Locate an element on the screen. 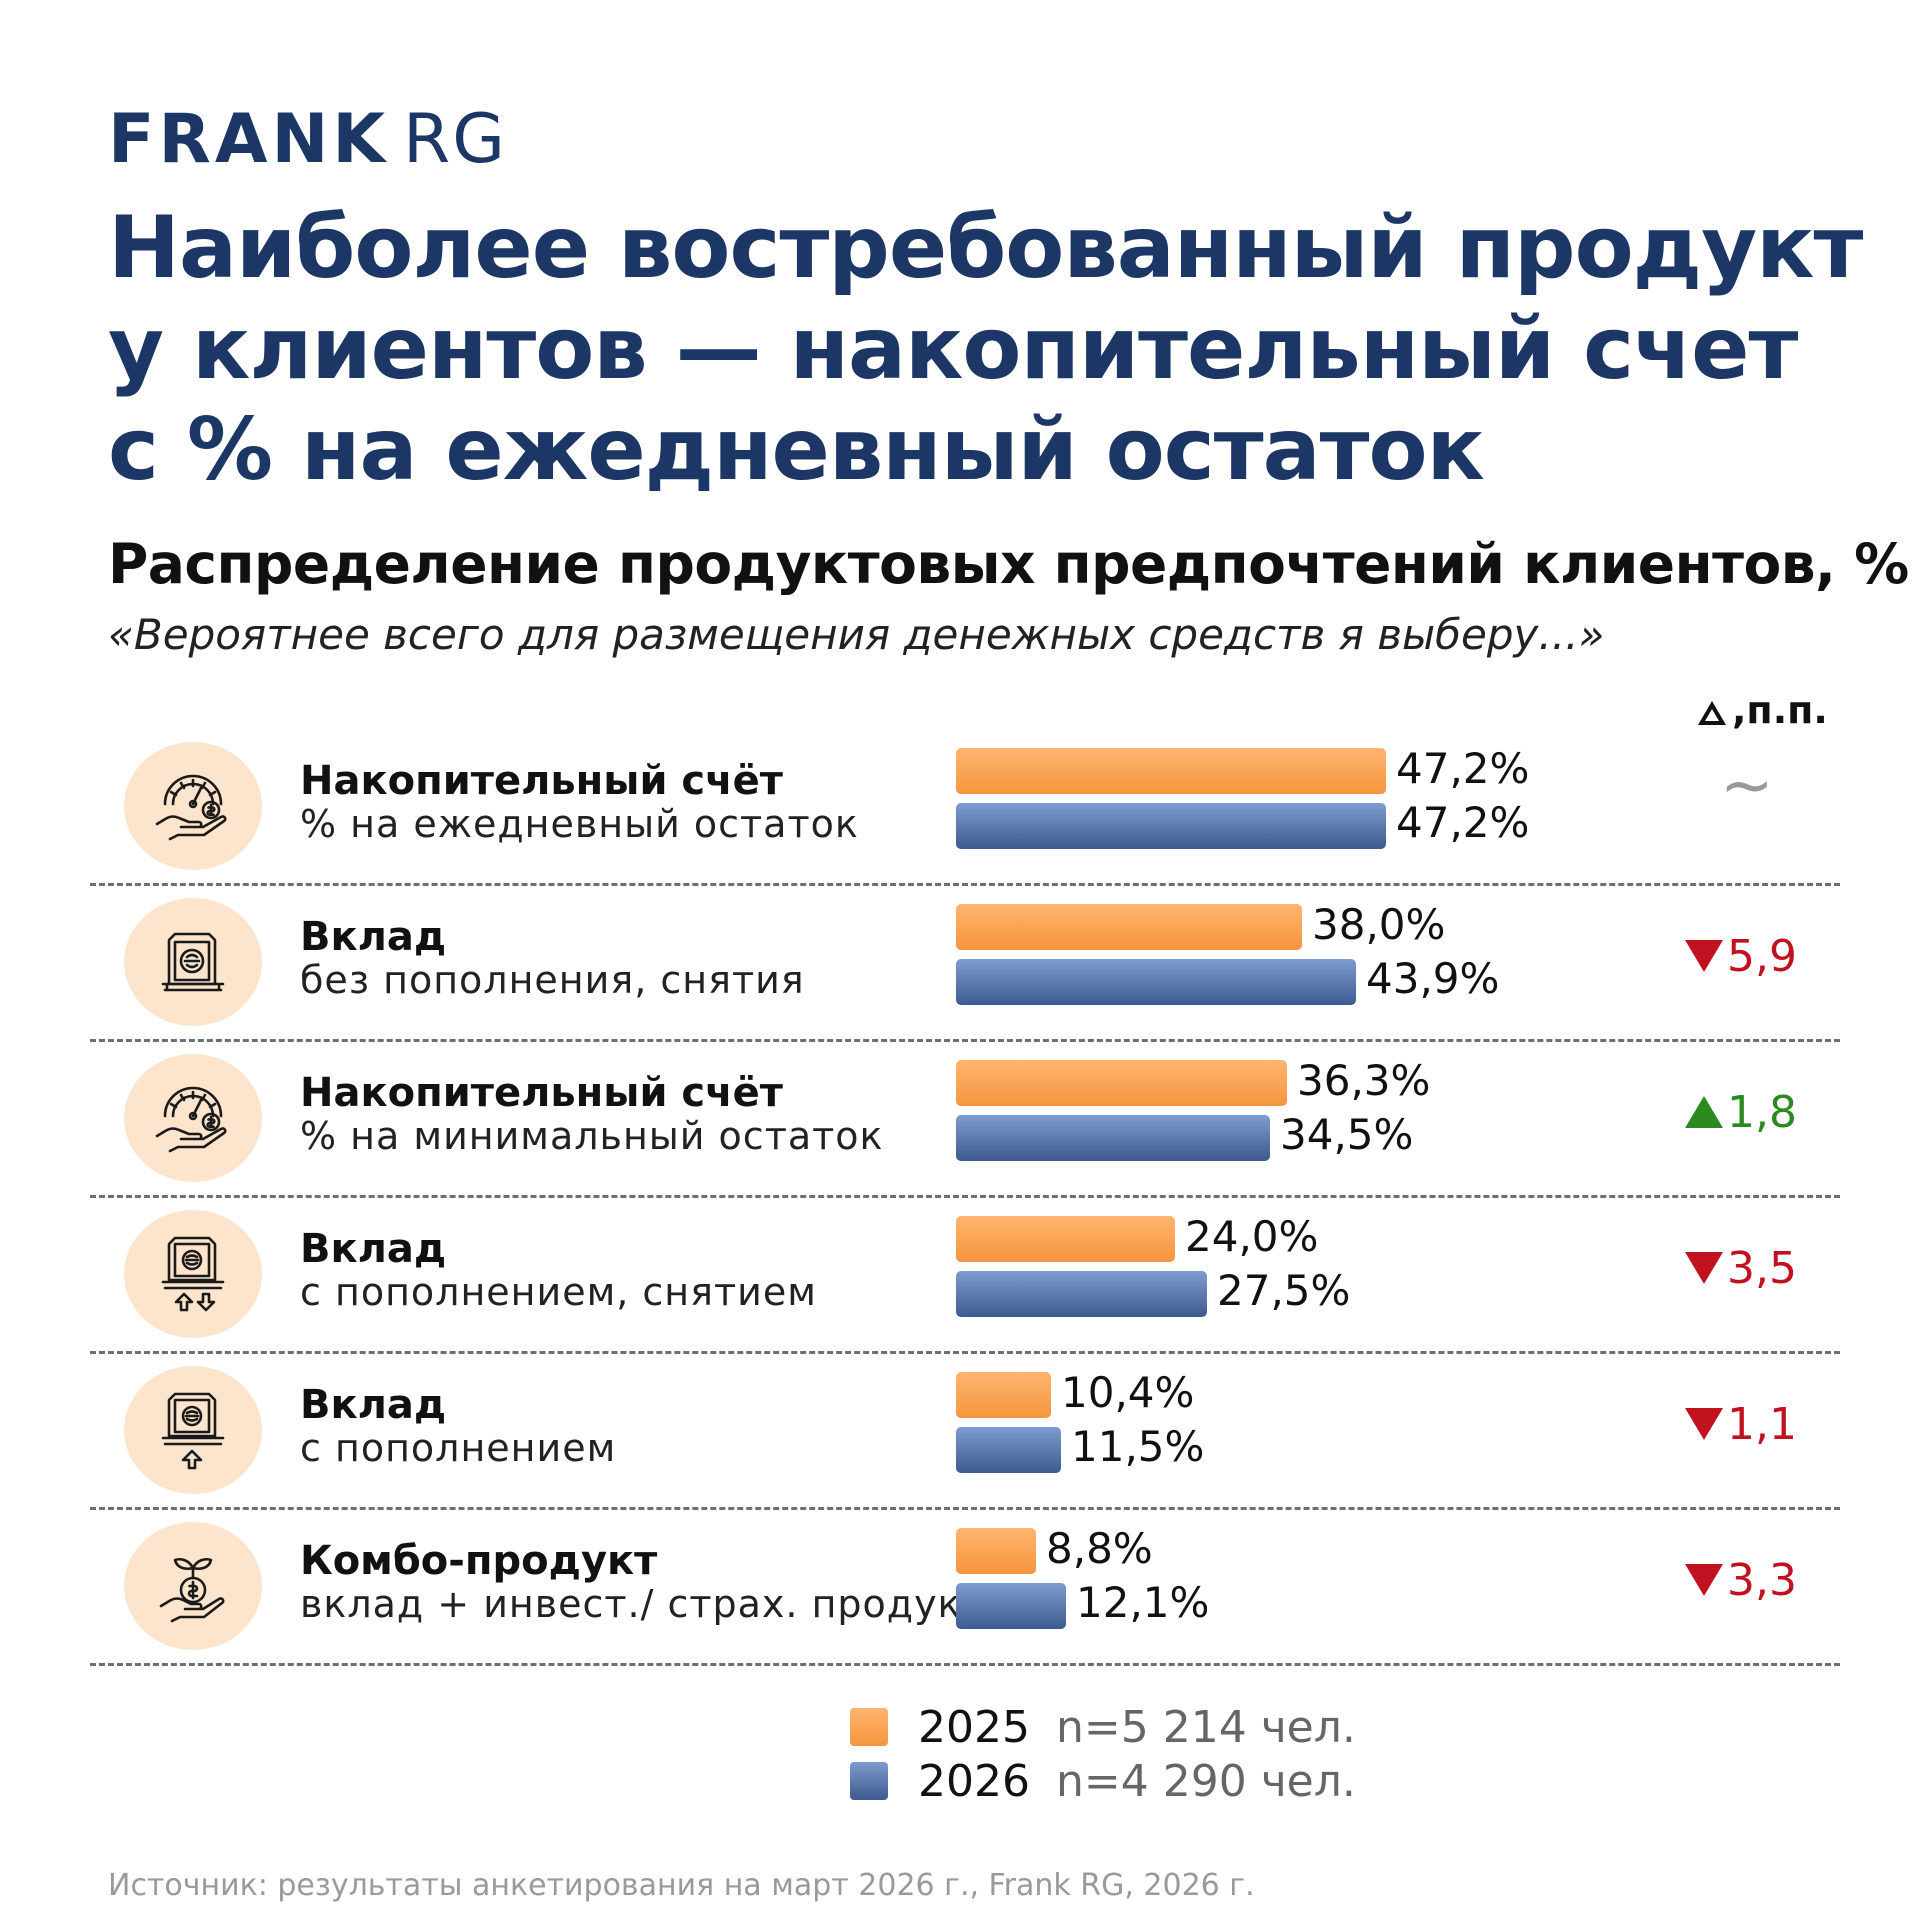 Image resolution: width=1920 pixels, height=1920 pixels. deposit-safe-icon is located at coordinates (193, 962).